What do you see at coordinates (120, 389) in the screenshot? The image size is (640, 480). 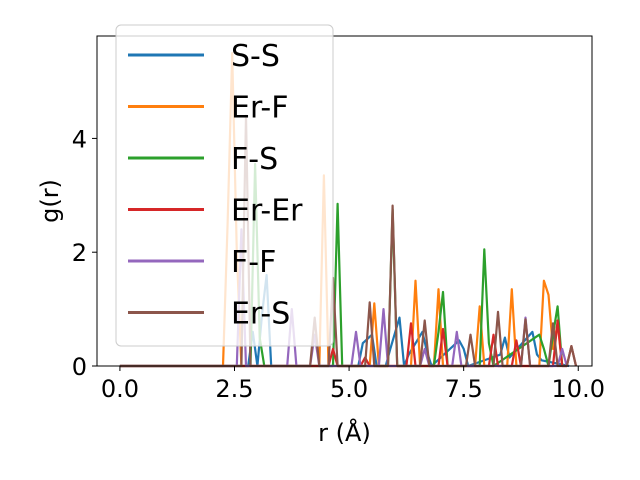 I see `x-tick-label: 0.0` at bounding box center [120, 389].